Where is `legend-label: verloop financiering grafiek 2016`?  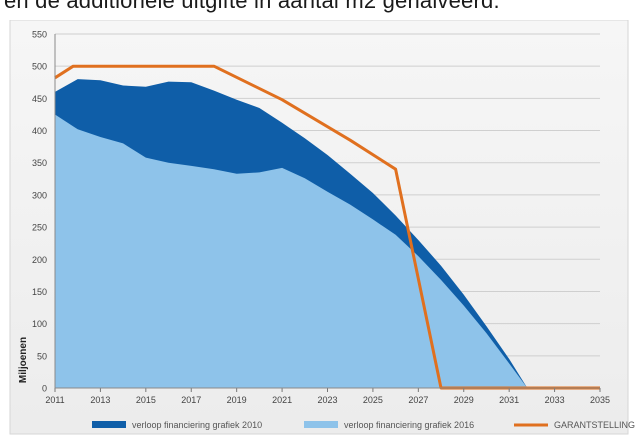 legend-label: verloop financiering grafiek 2016 is located at coordinates (409, 425).